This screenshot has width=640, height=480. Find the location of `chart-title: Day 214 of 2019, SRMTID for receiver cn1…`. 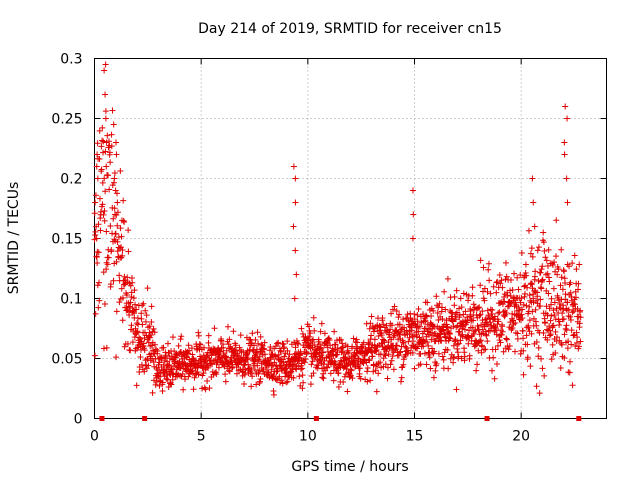

chart-title: Day 214 of 2019, SRMTID for receiver cn1… is located at coordinates (350, 29).